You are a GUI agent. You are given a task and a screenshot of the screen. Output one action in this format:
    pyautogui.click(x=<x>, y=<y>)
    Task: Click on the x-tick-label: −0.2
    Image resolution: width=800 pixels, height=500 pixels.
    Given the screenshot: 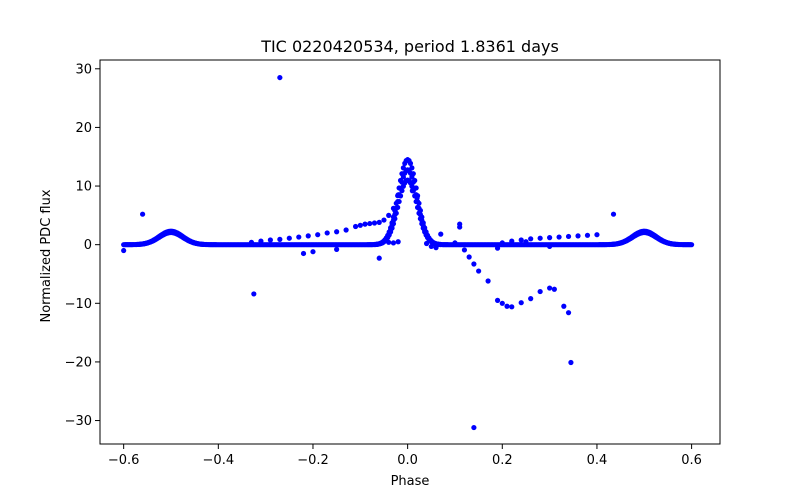 What is the action you would take?
    pyautogui.click(x=313, y=460)
    